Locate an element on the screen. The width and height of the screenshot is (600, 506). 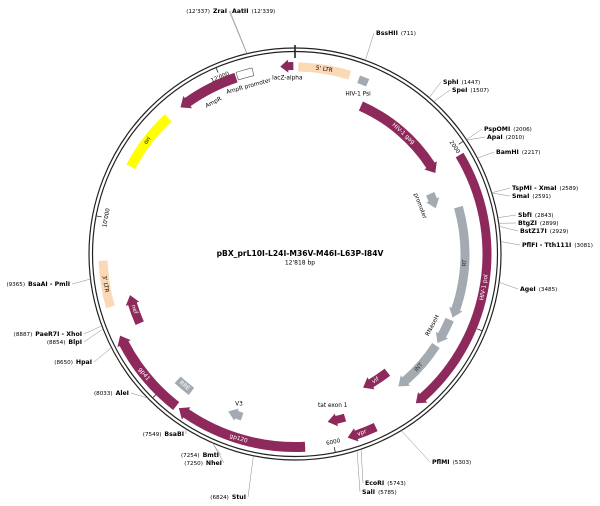
site-name: EcoRI is located at coordinates (374, 483).